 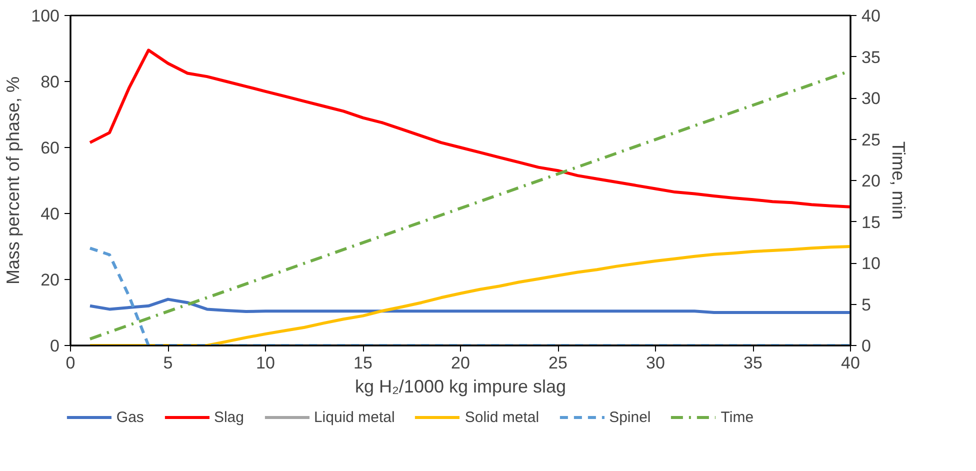 I want to click on x-tick-label: 15, so click(x=363, y=363).